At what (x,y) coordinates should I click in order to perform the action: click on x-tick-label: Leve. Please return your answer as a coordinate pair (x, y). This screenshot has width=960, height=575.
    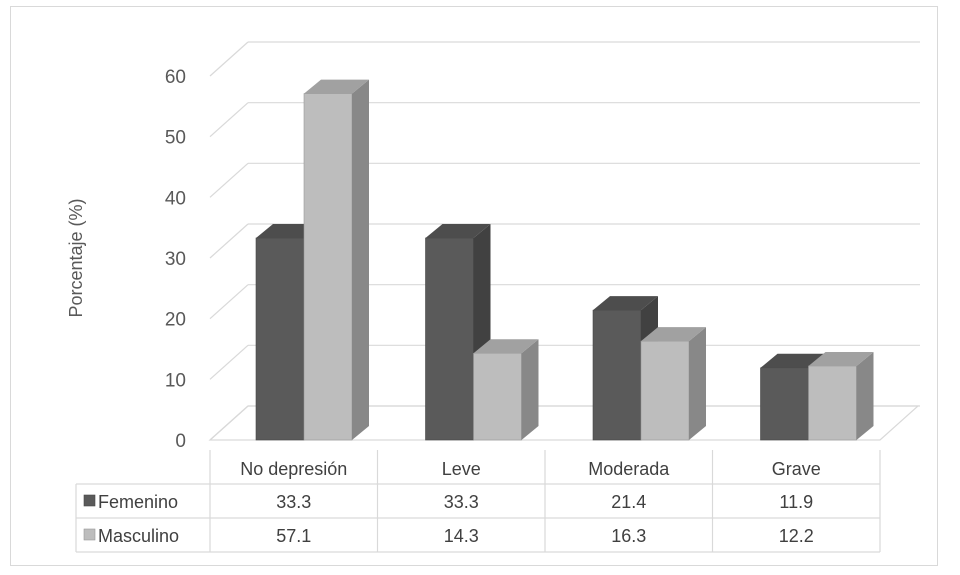
    Looking at the image, I should click on (461, 469).